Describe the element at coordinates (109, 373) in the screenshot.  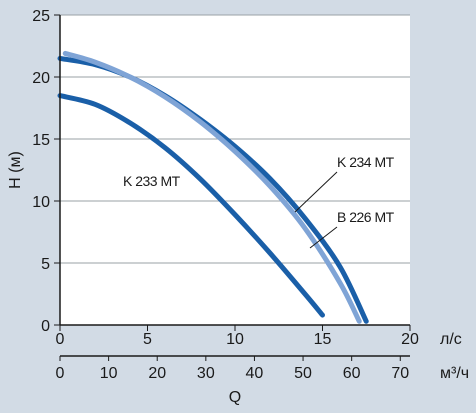
I see `x2-tick-label: 10` at that location.